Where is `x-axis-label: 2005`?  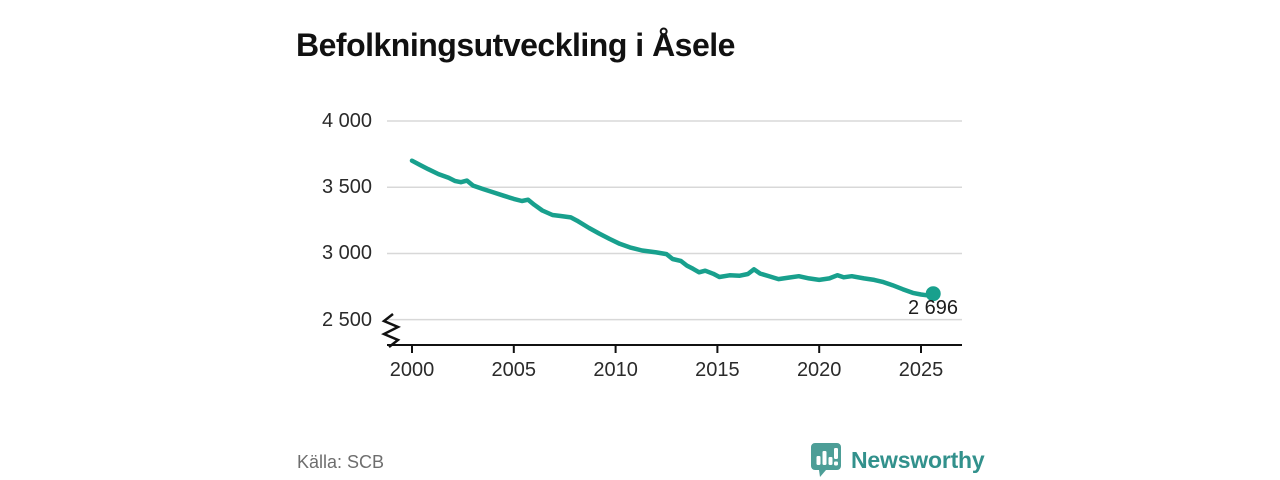 x-axis-label: 2005 is located at coordinates (514, 370).